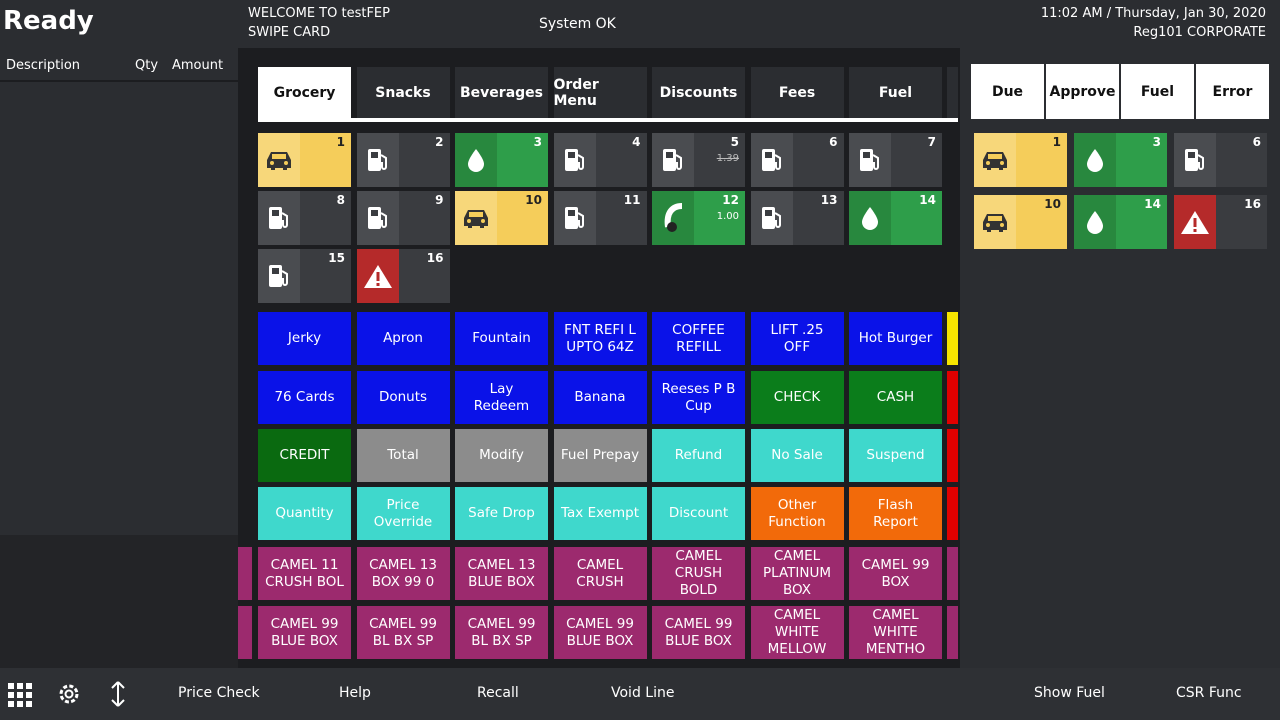 The width and height of the screenshot is (1280, 720). I want to click on category-tab: Grocery, so click(304, 92).